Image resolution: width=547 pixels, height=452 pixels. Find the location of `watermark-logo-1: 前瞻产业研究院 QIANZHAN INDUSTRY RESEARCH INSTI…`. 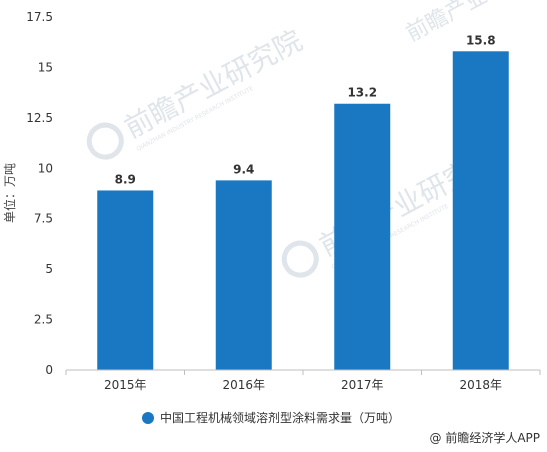

watermark-logo-1: 前瞻产业研究院 QIANZHAN INDUSTRY RESEARCH INSTI… is located at coordinates (197, 92).